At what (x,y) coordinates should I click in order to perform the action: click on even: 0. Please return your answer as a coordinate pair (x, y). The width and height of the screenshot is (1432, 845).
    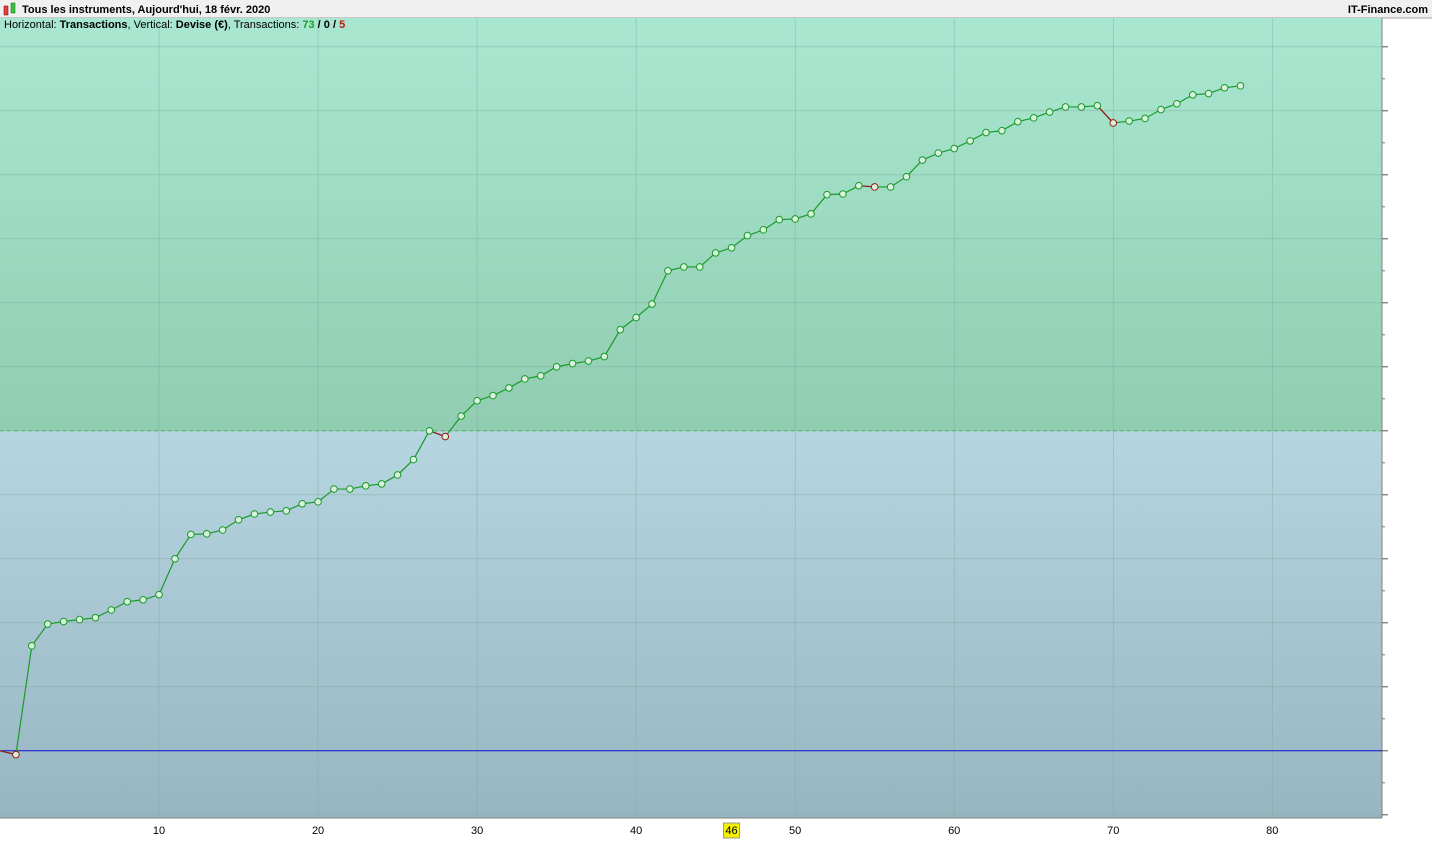
    Looking at the image, I should click on (326, 25).